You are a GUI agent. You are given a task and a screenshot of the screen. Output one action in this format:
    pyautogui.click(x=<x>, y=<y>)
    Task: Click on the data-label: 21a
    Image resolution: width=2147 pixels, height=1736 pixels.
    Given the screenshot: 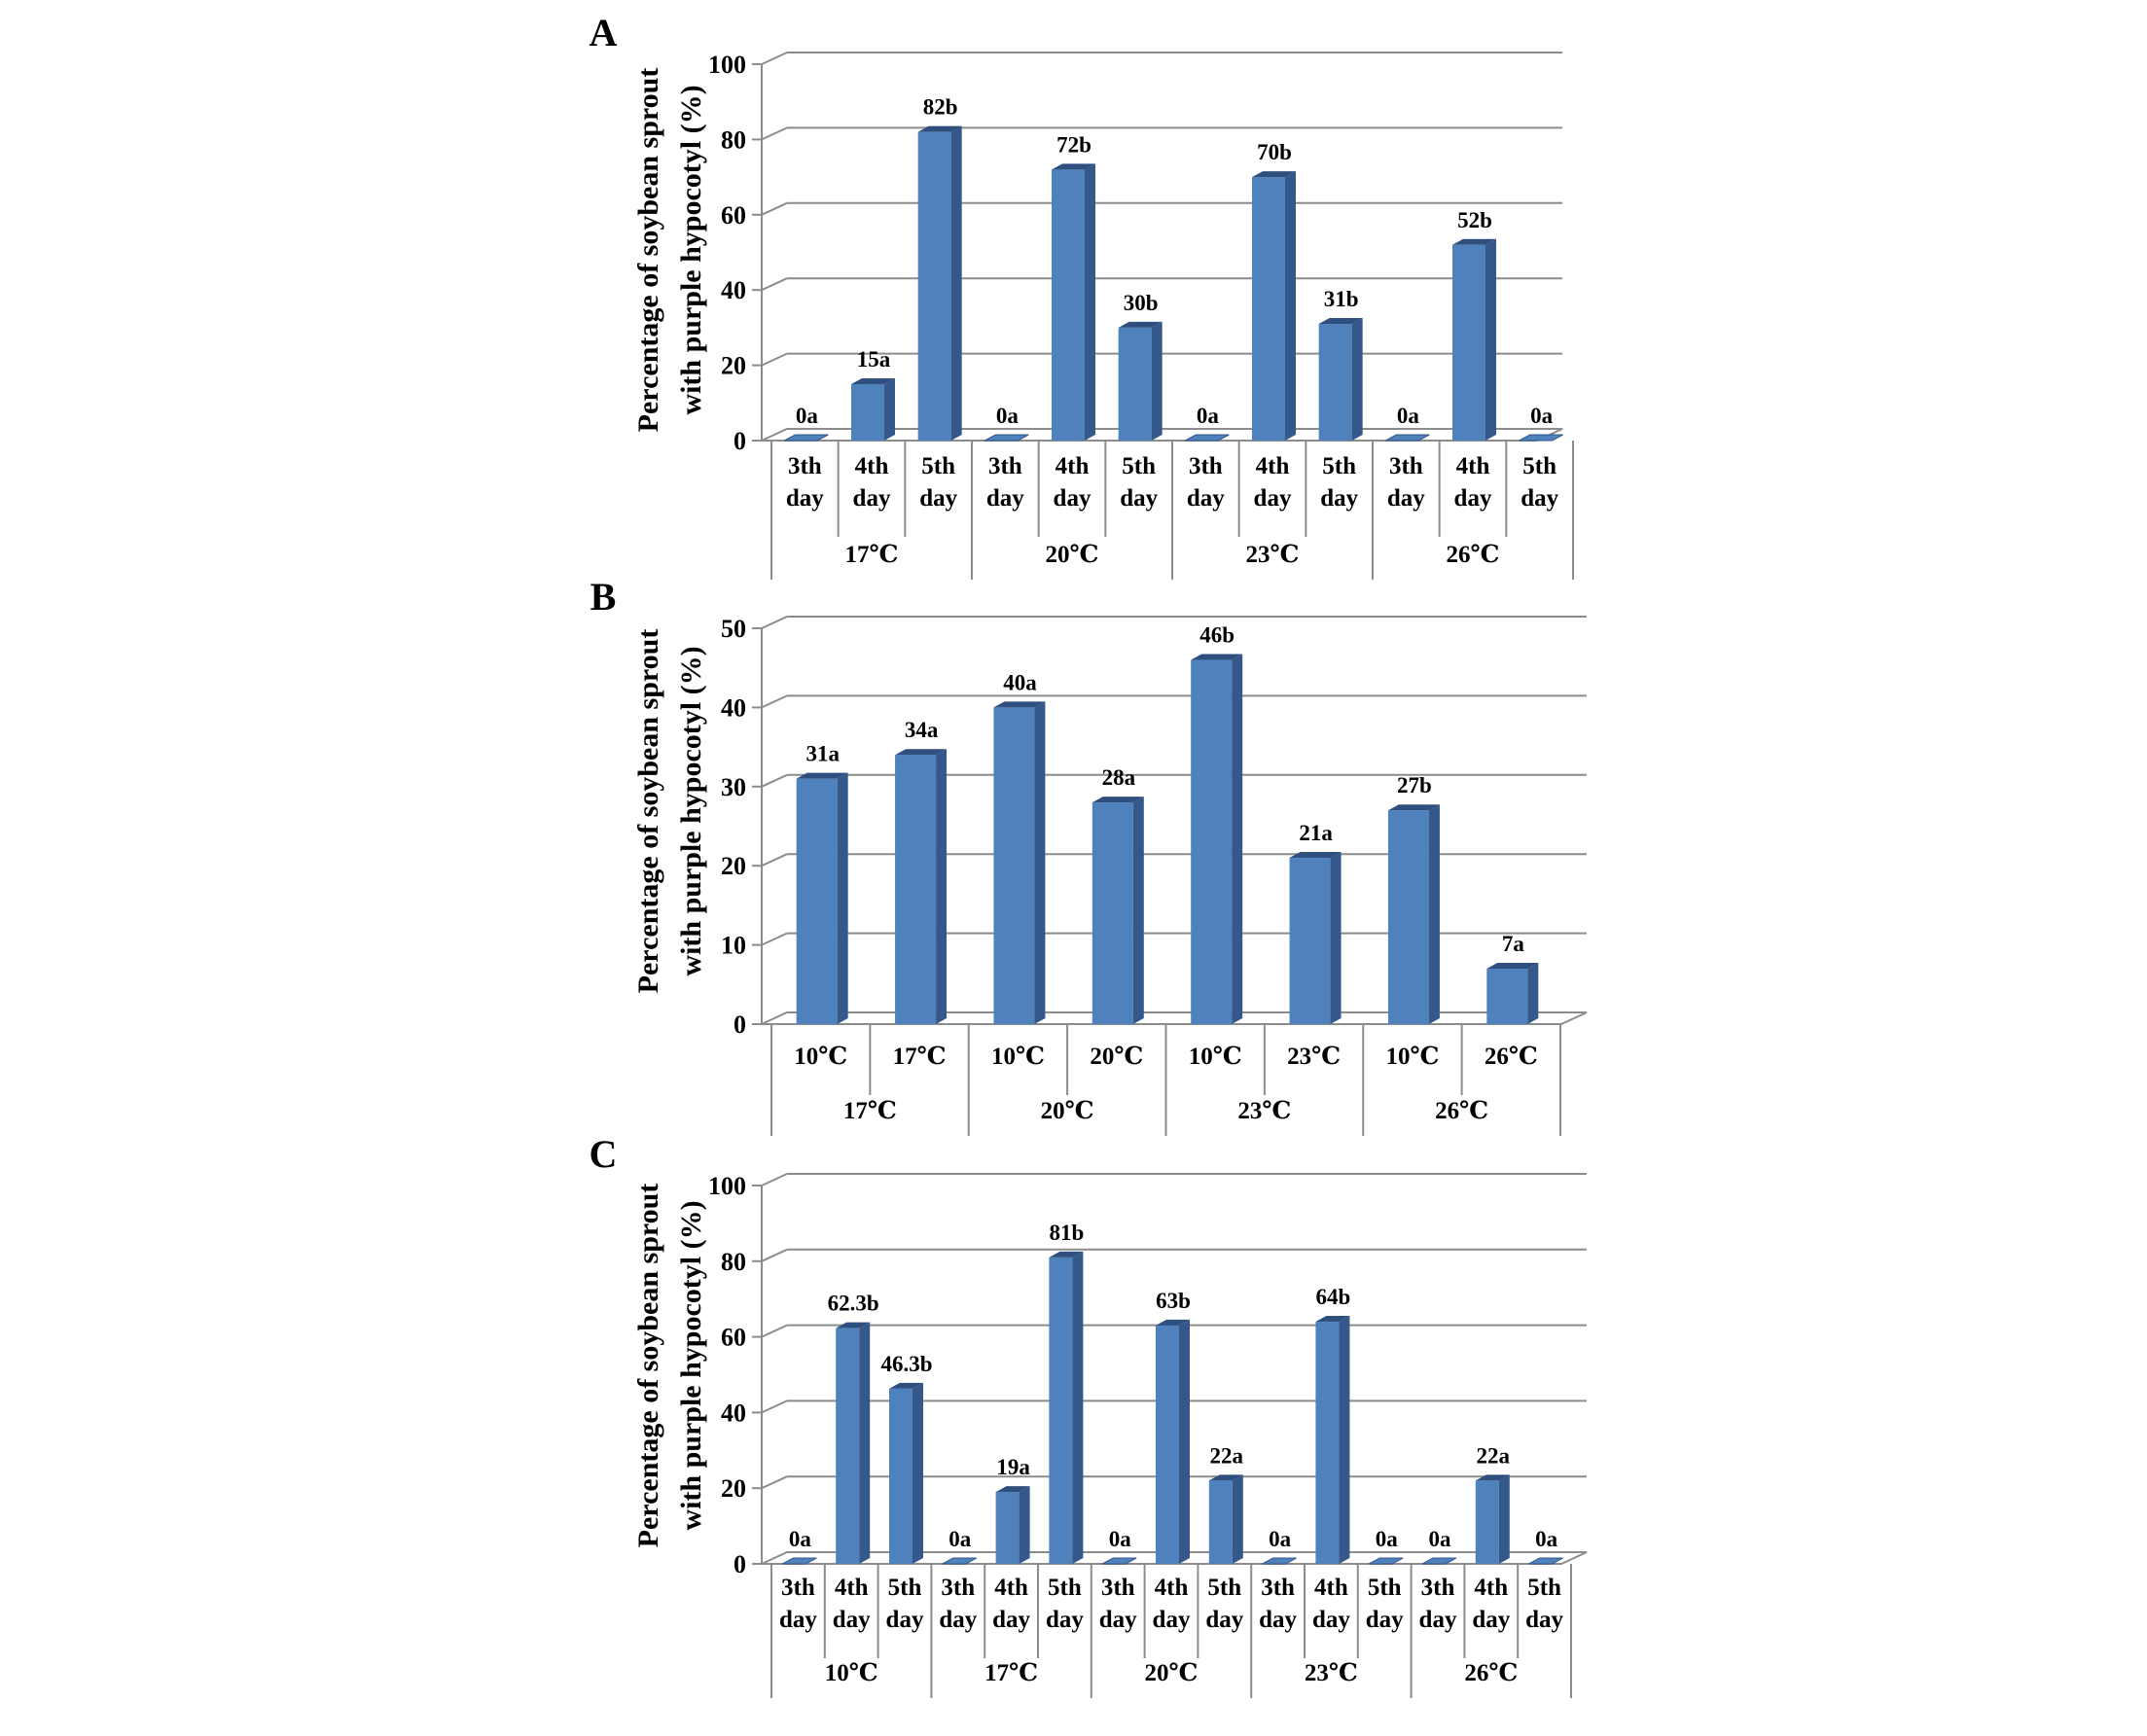 What is the action you would take?
    pyautogui.click(x=1316, y=833)
    